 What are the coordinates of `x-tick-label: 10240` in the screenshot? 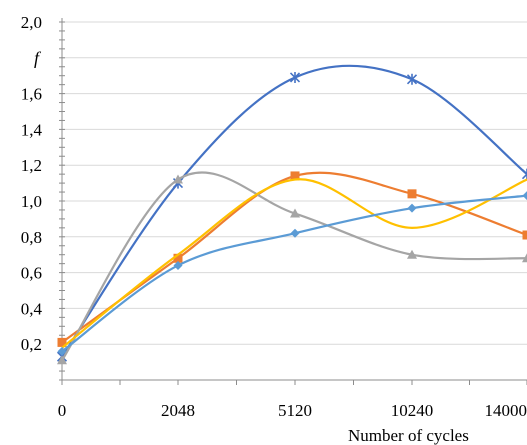 It's located at (412, 410).